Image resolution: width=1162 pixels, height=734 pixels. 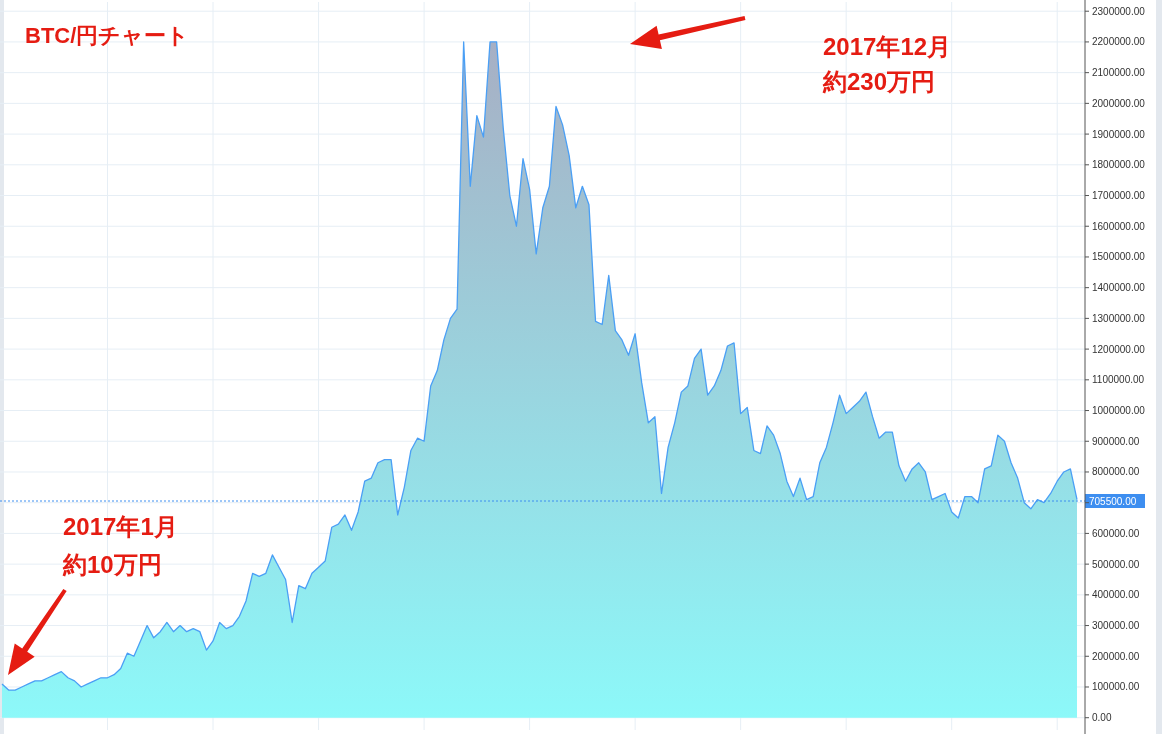 What do you see at coordinates (1116, 626) in the screenshot?
I see `y-tick-label: 300000.00` at bounding box center [1116, 626].